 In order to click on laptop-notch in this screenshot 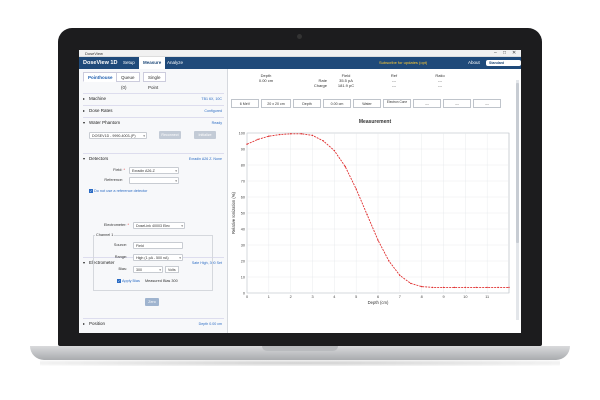, I will do `click(300, 348)`.